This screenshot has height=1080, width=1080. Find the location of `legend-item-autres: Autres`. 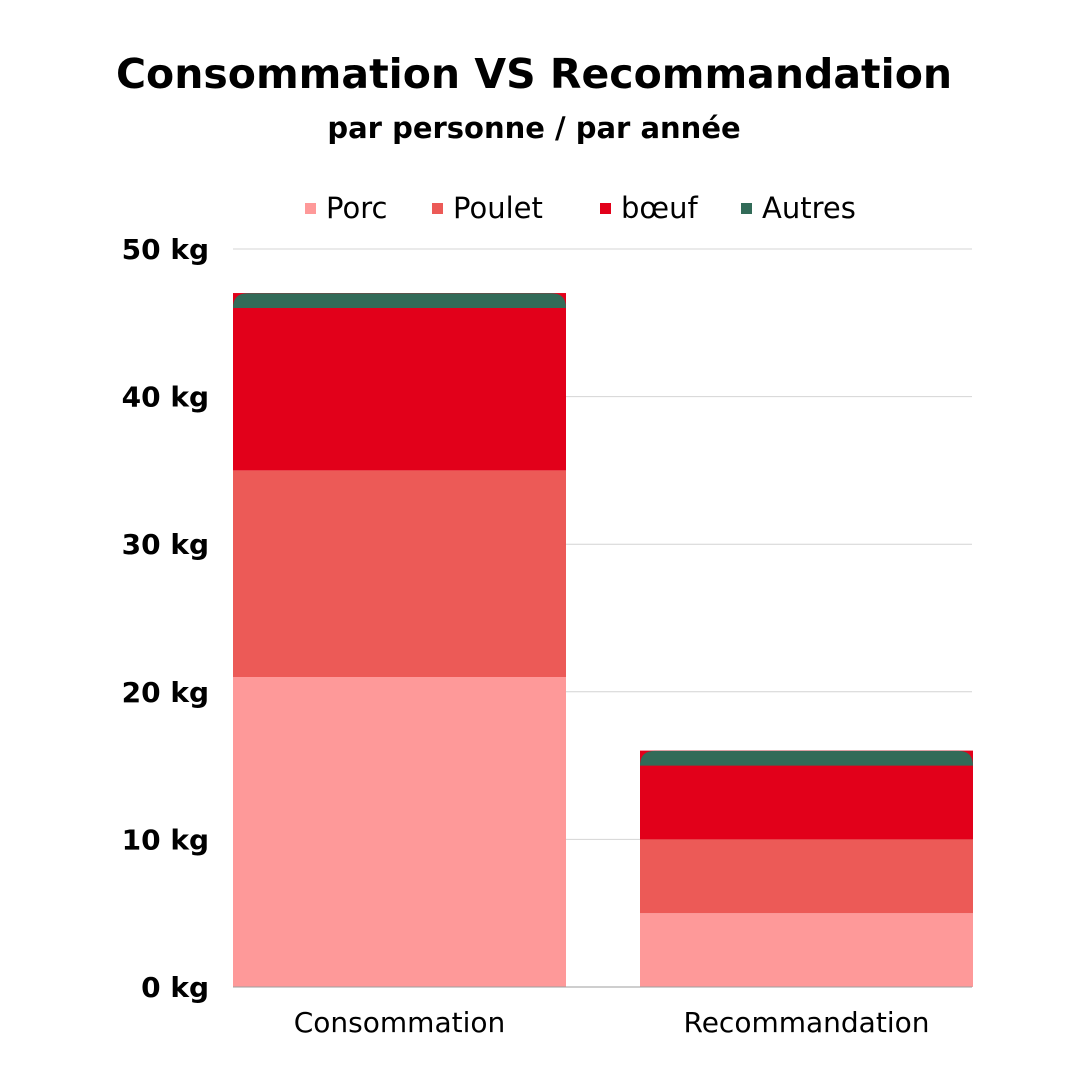

legend-item-autres: Autres is located at coordinates (798, 208).